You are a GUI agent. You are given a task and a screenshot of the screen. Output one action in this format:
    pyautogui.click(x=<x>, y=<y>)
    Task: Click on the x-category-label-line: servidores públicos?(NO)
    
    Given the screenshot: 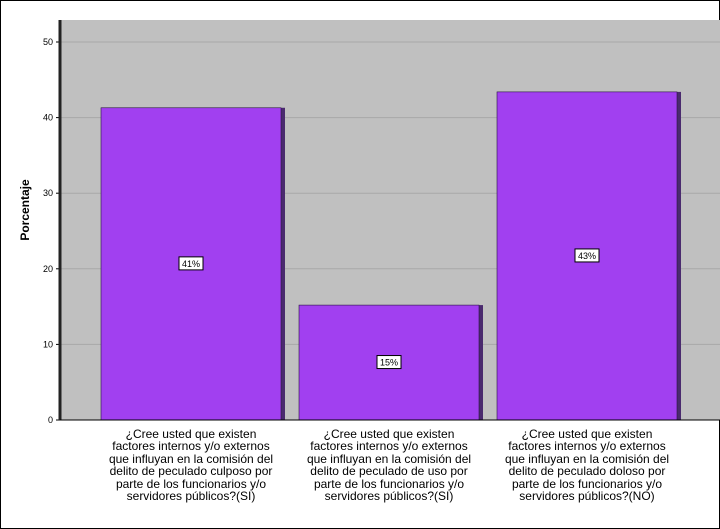 What is the action you would take?
    pyautogui.click(x=587, y=496)
    